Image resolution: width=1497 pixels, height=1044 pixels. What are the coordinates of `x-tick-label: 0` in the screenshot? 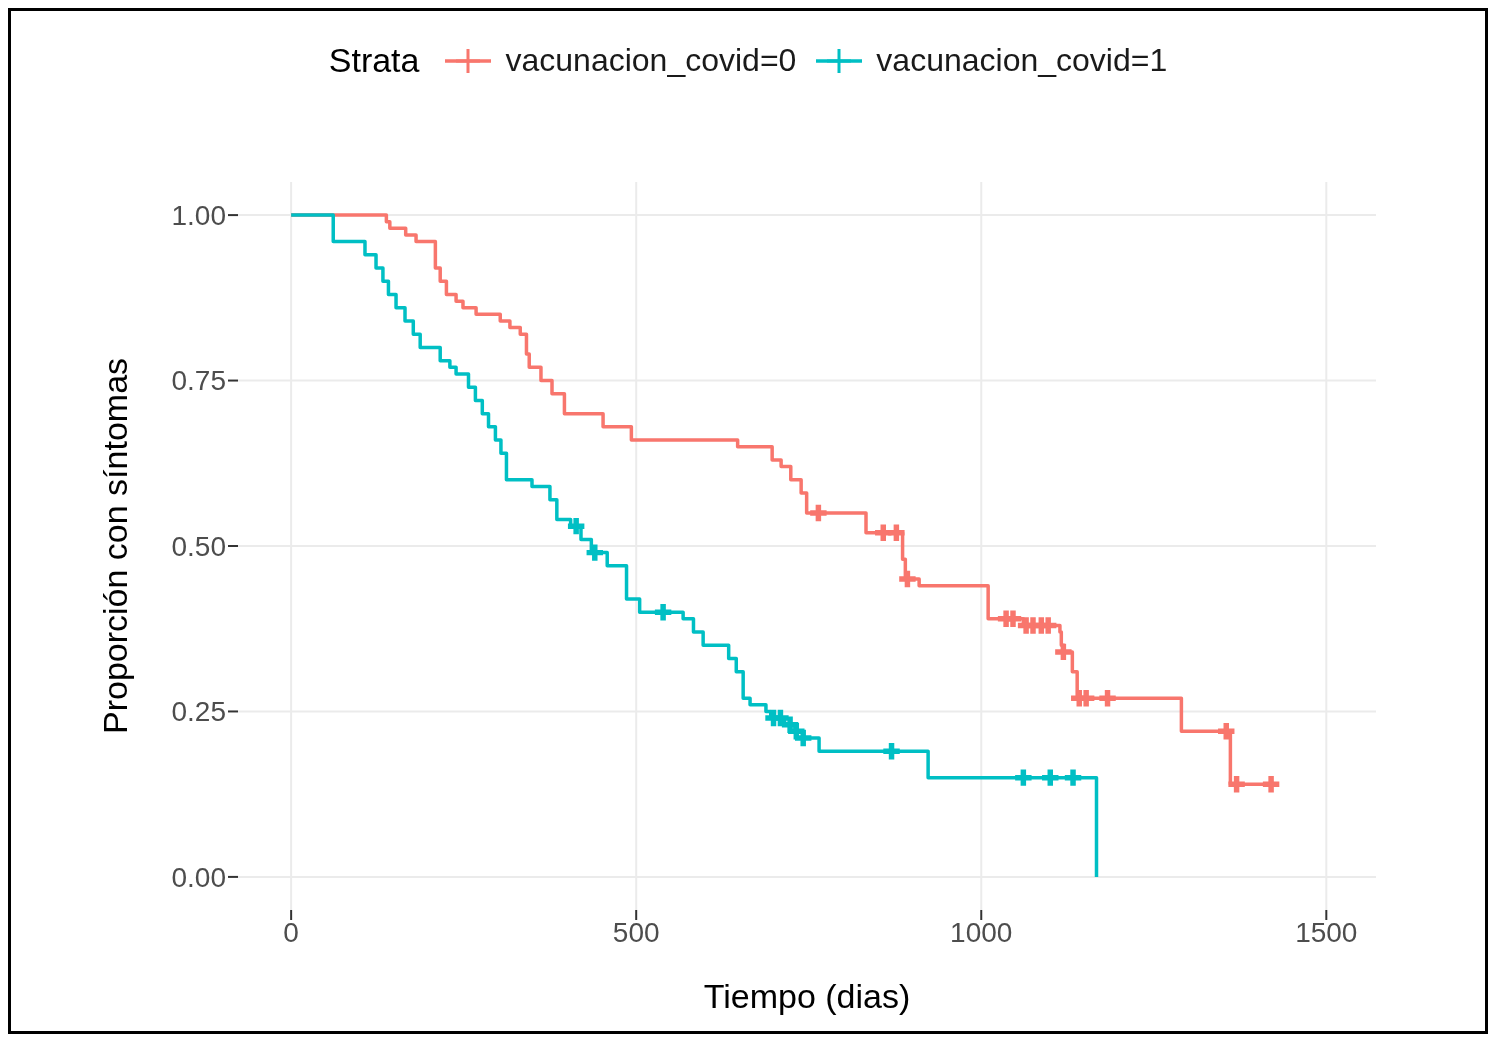 It's located at (291, 932).